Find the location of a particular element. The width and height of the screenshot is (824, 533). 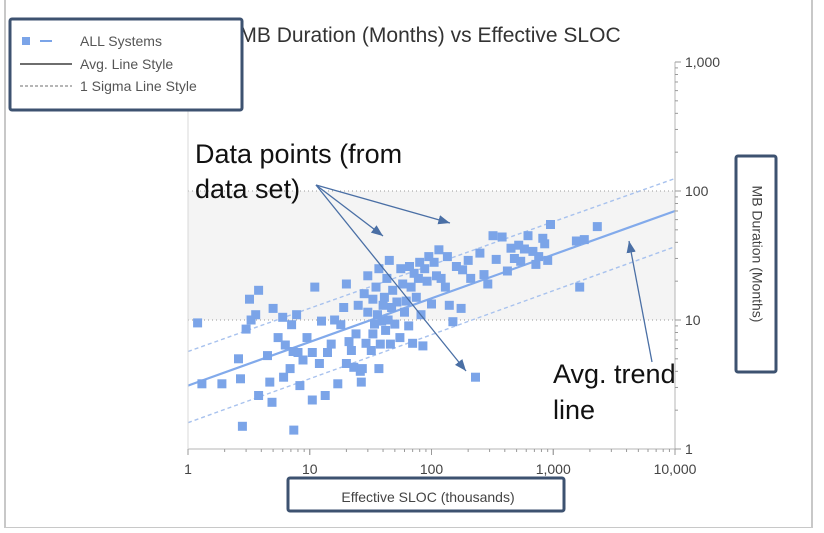

legend-highlight-box is located at coordinates (126, 64).